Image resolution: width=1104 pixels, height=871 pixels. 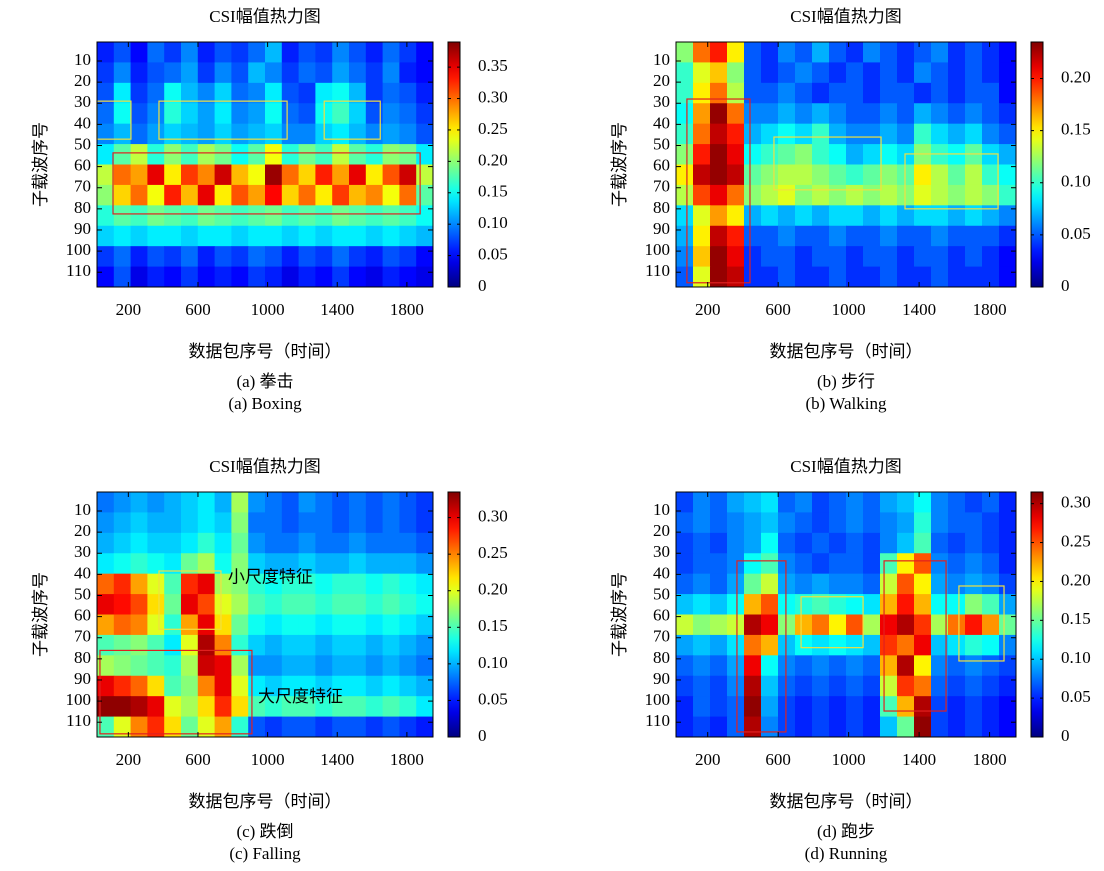 What do you see at coordinates (661, 593) in the screenshot?
I see `y-tick-label: 50` at bounding box center [661, 593].